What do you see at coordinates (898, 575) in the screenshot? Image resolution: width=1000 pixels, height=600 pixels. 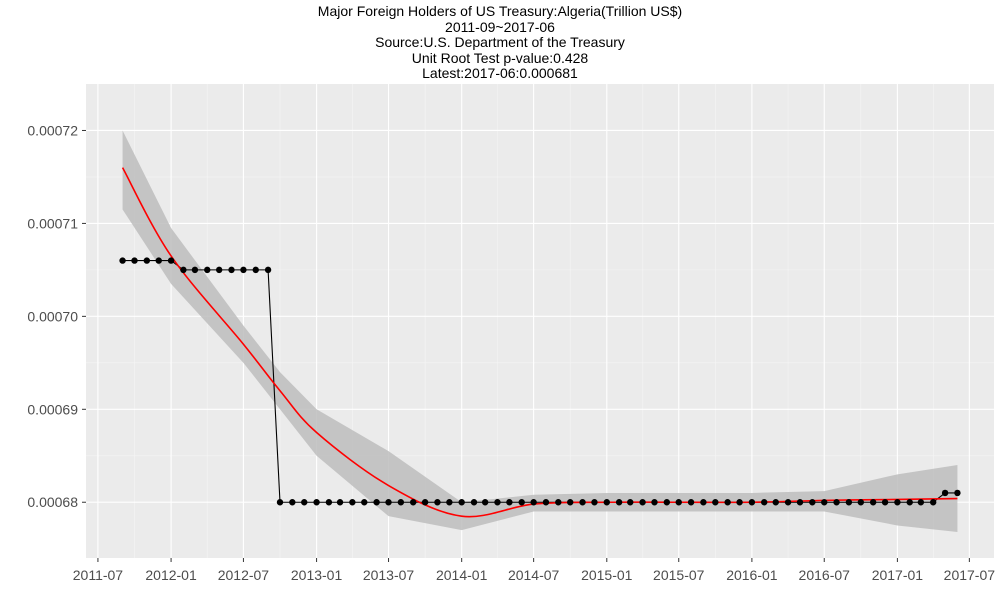 I see `x-tick-label: 2017-01` at bounding box center [898, 575].